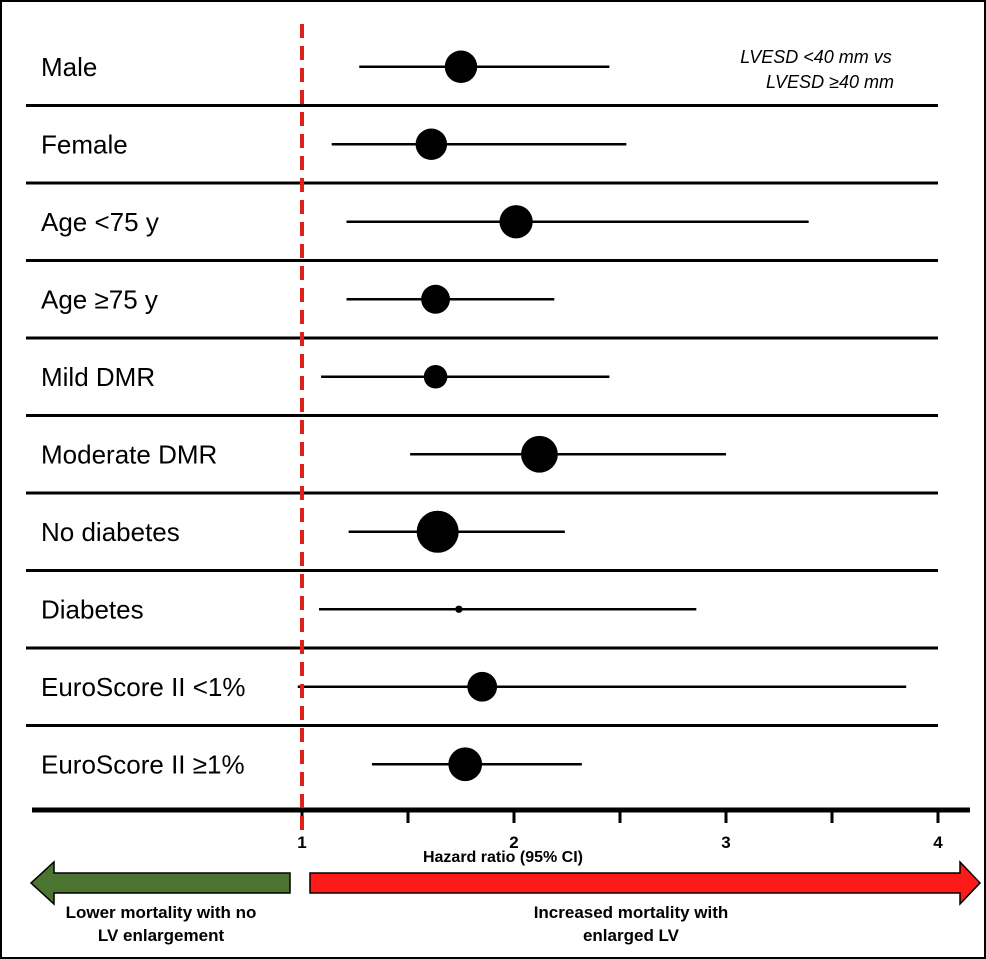 The height and width of the screenshot is (959, 986). I want to click on row-label: Moderate DMR, so click(129, 455).